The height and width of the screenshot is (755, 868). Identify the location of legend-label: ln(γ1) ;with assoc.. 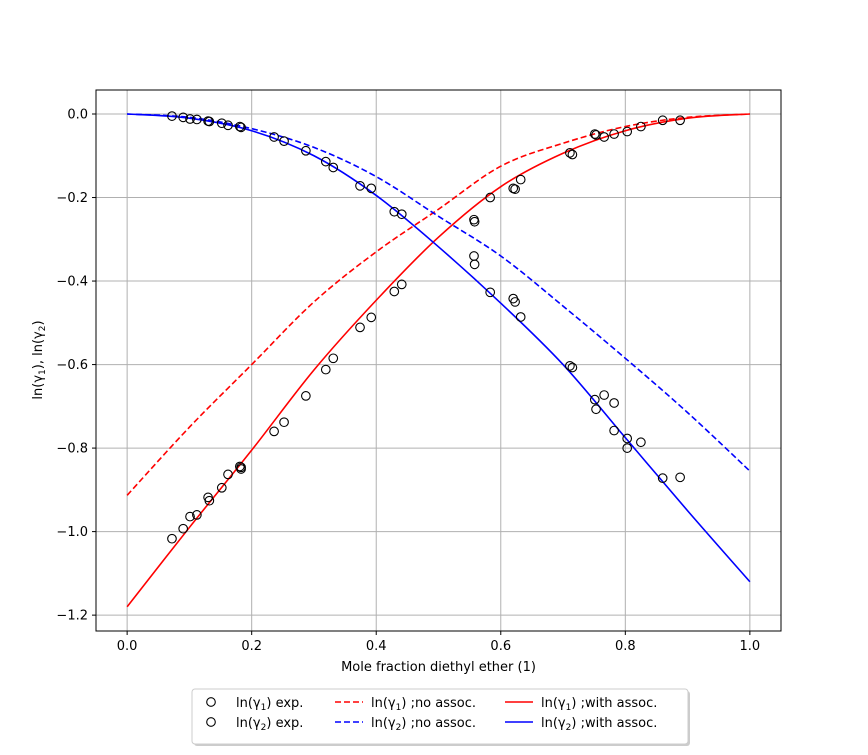
(599, 704).